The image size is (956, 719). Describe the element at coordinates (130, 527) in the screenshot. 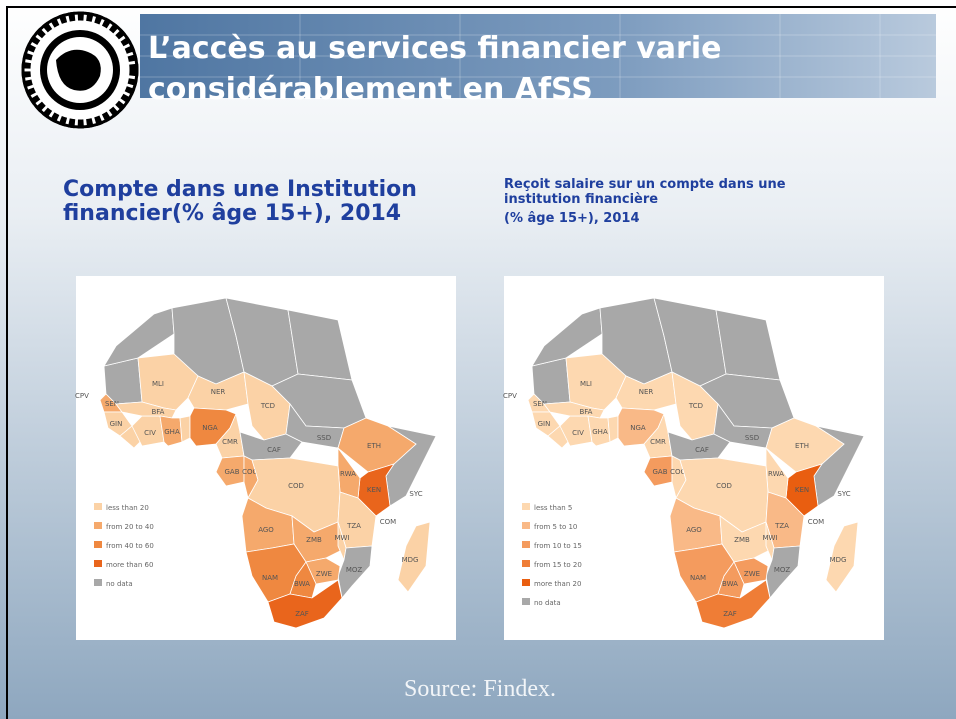

I see `legend-label: from 20 to 40` at that location.